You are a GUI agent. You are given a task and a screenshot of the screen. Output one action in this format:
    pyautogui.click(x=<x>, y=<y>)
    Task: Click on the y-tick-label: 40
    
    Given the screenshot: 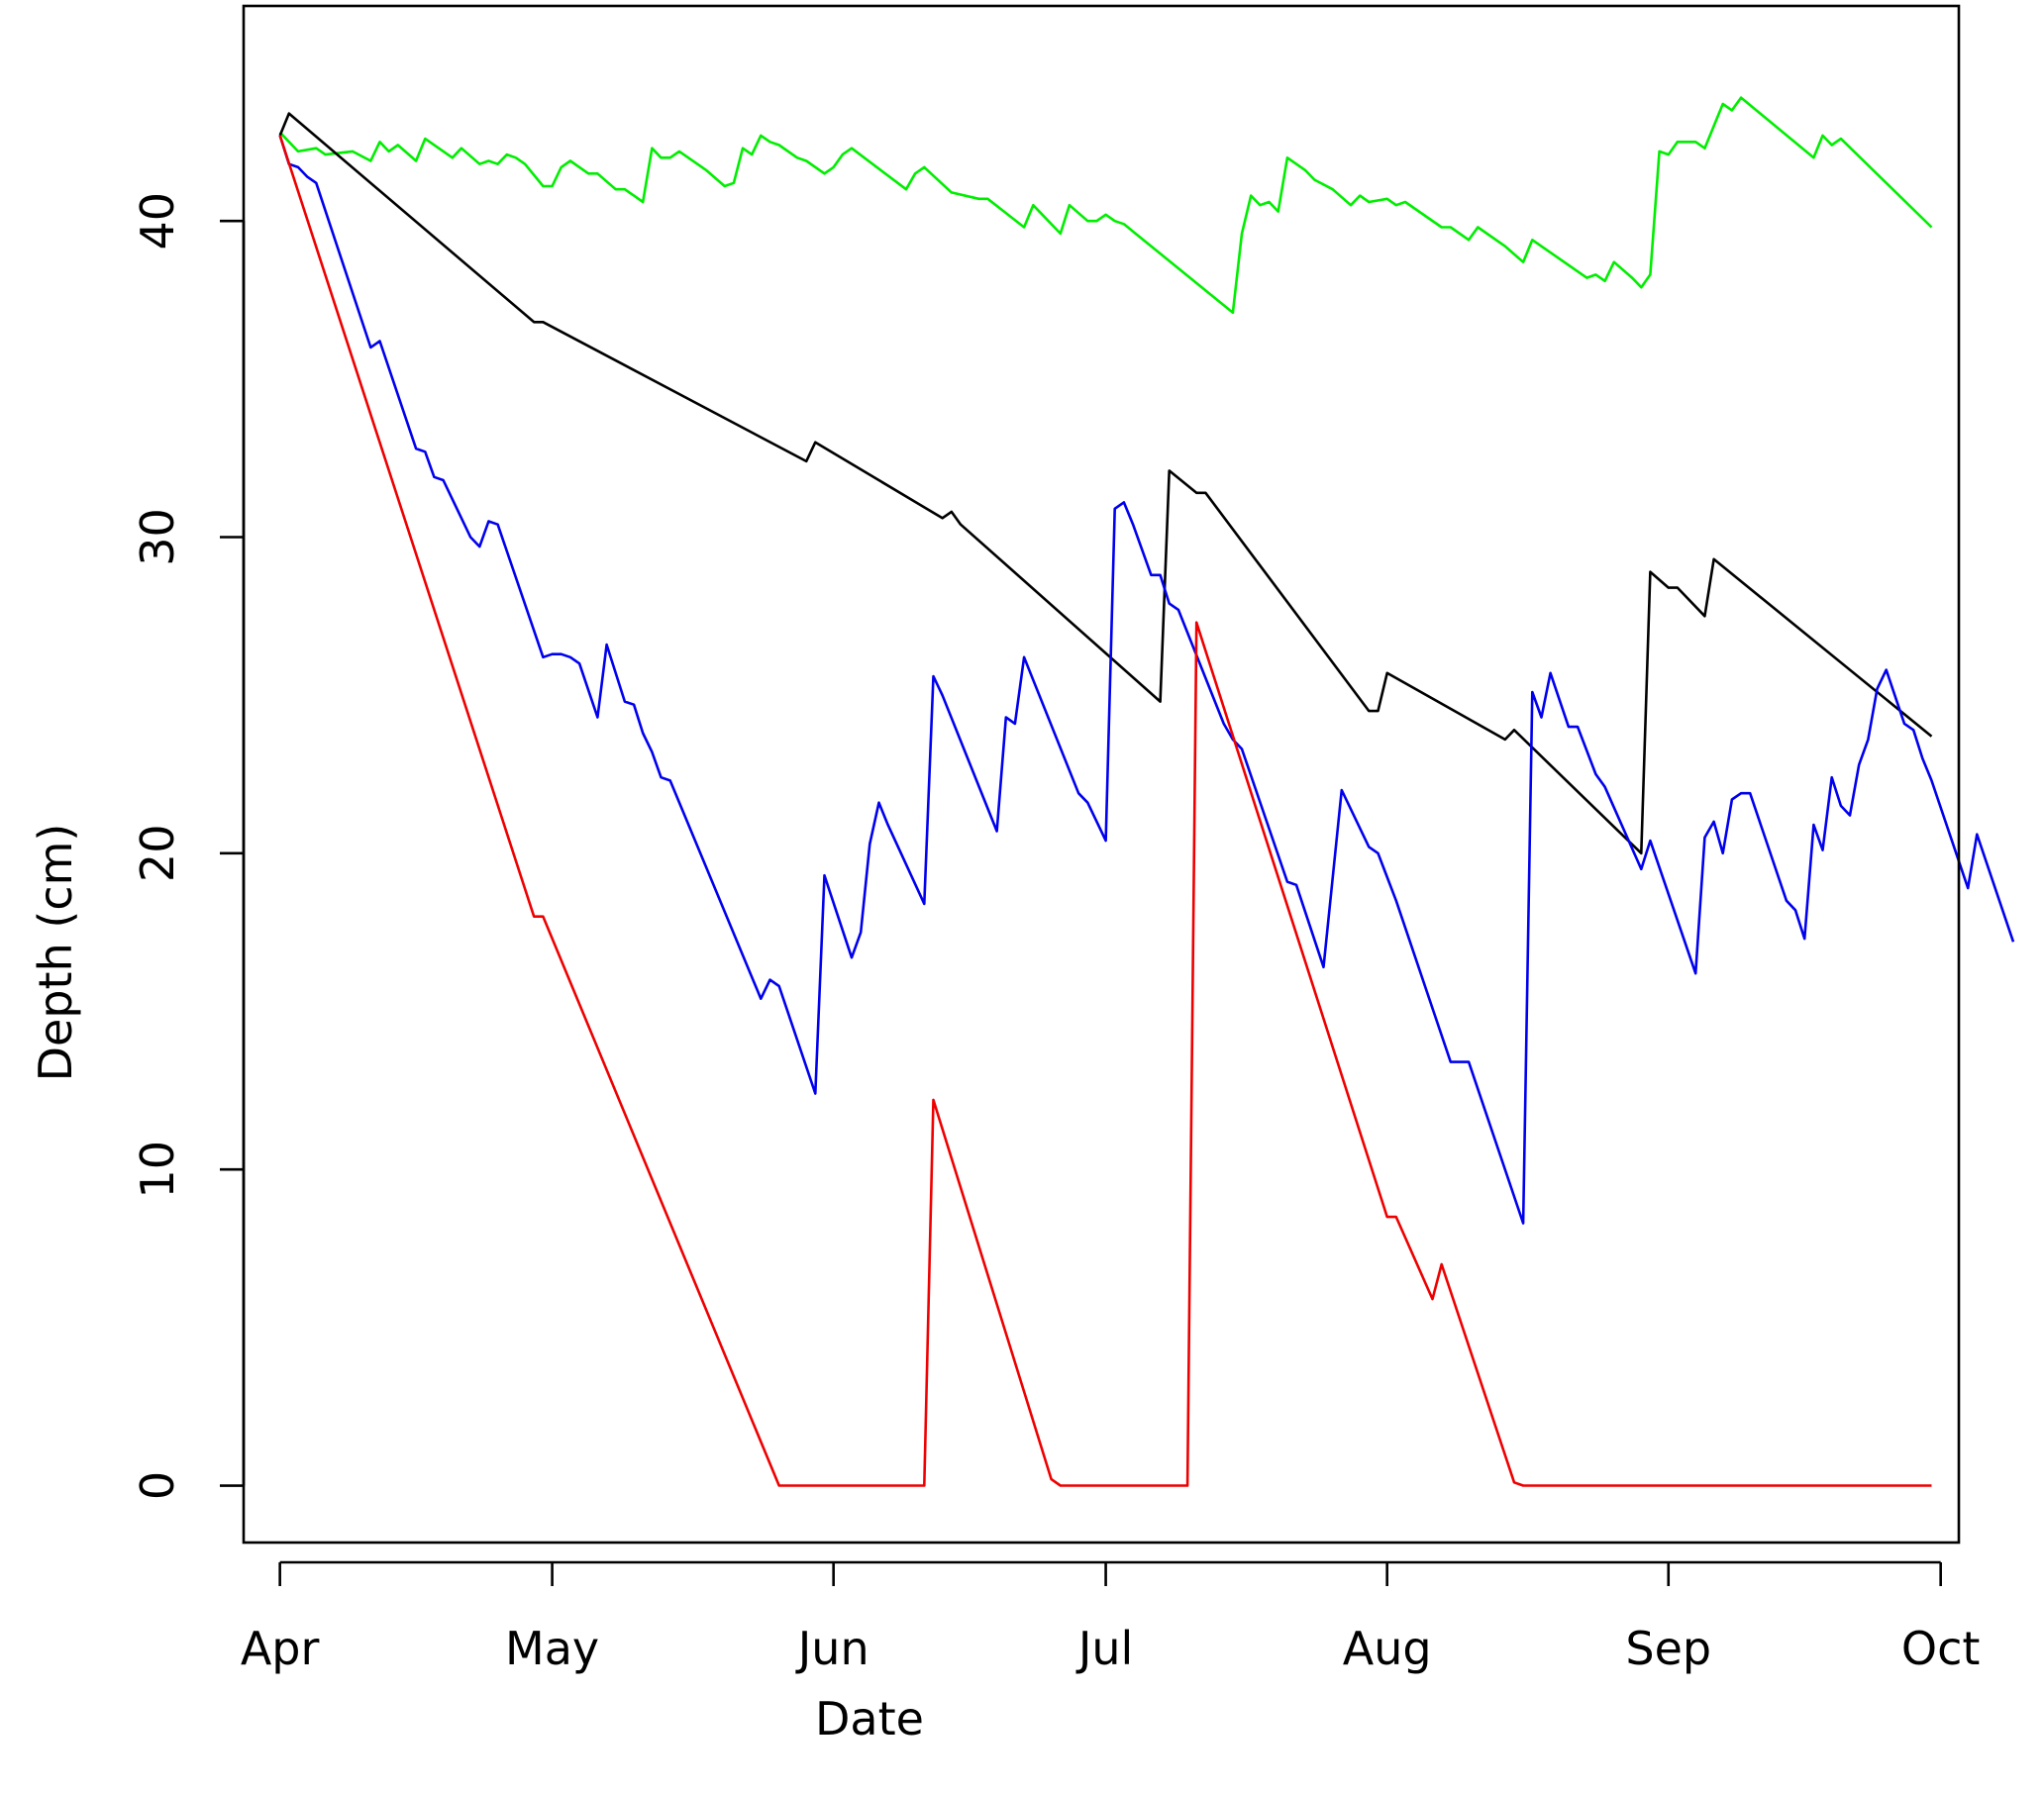 What is the action you would take?
    pyautogui.click(x=157, y=221)
    